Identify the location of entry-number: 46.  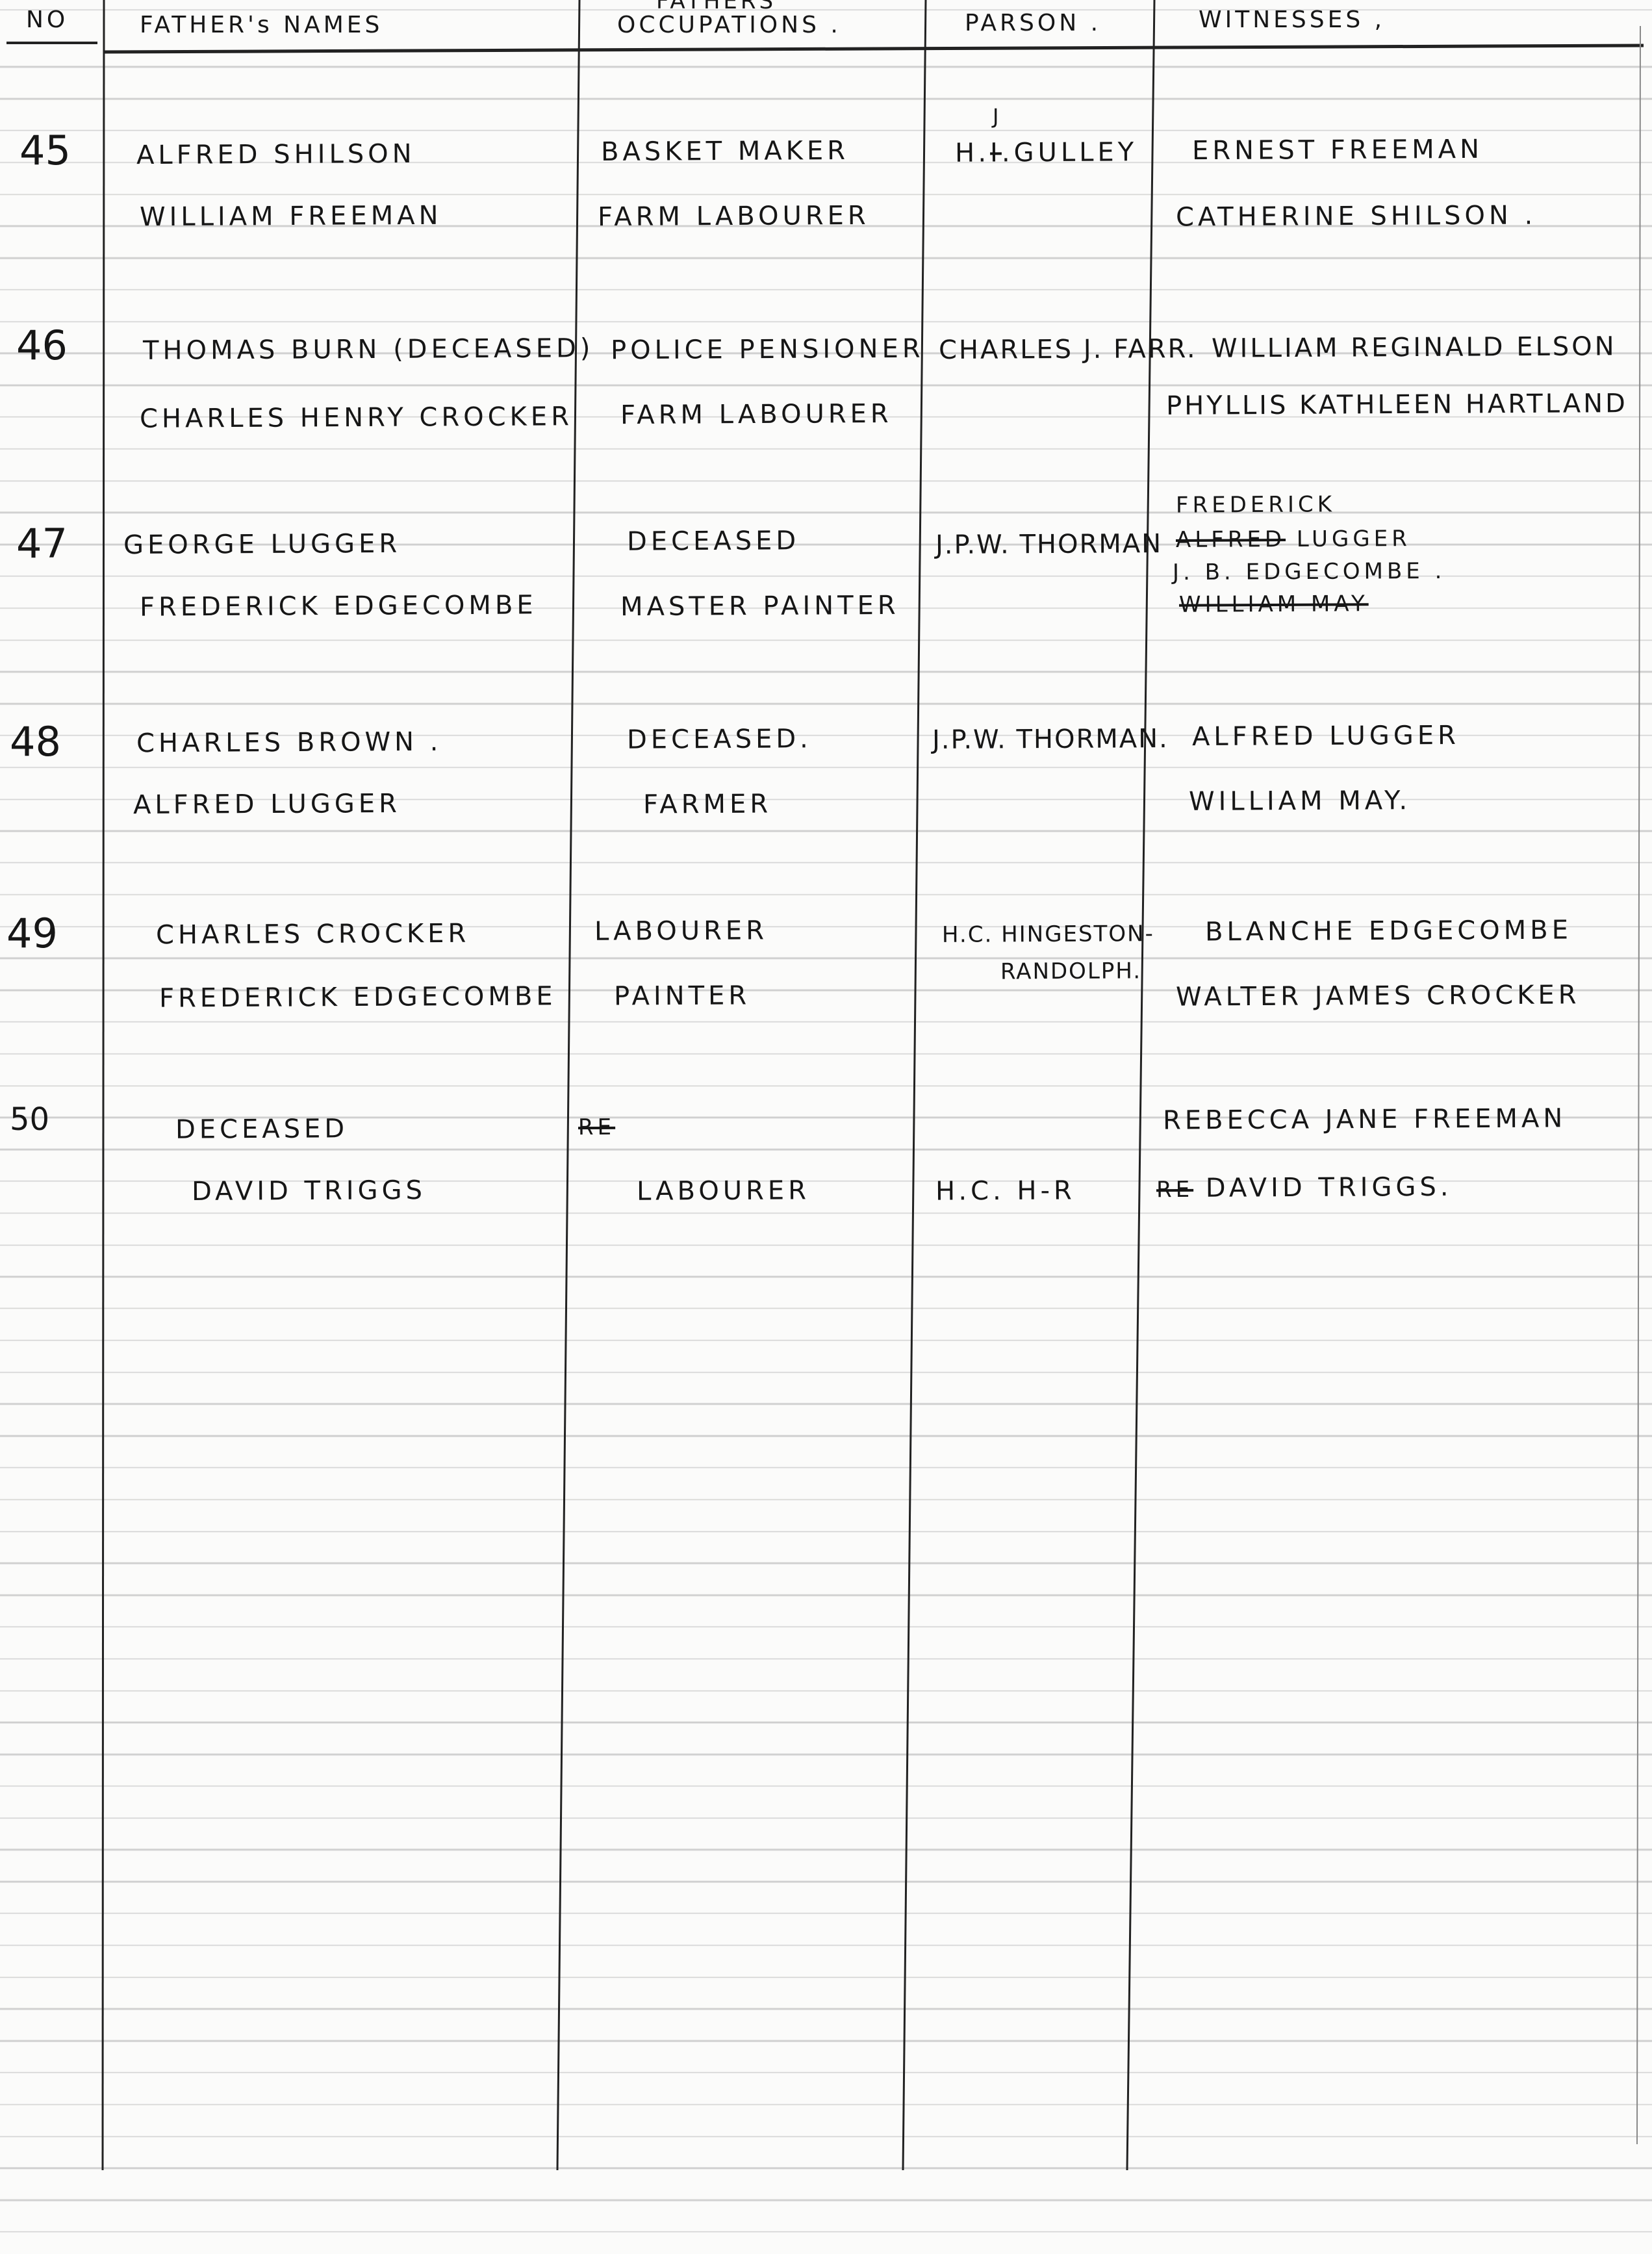
(42, 345).